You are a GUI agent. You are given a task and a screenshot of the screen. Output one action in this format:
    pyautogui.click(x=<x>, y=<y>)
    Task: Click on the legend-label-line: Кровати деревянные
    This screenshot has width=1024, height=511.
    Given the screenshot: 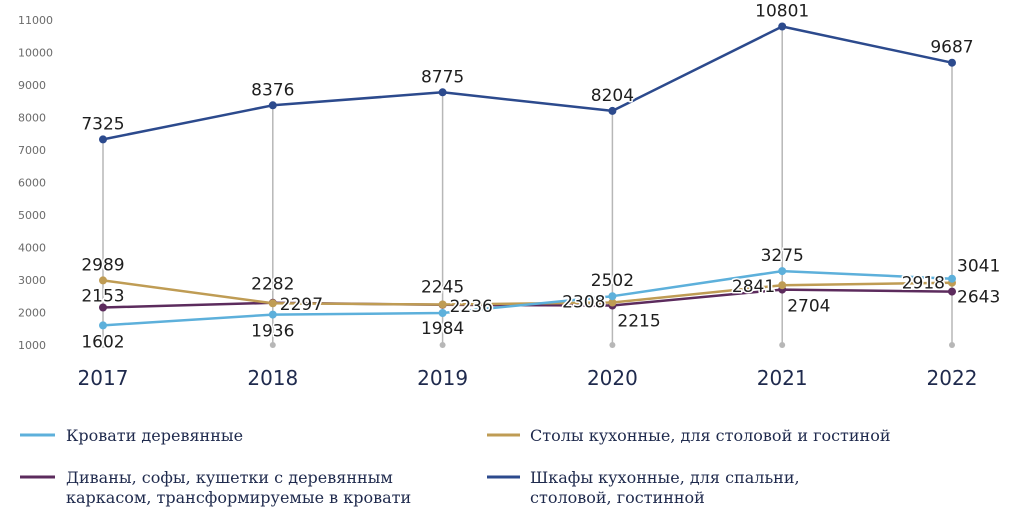 What is the action you would take?
    pyautogui.click(x=154, y=435)
    